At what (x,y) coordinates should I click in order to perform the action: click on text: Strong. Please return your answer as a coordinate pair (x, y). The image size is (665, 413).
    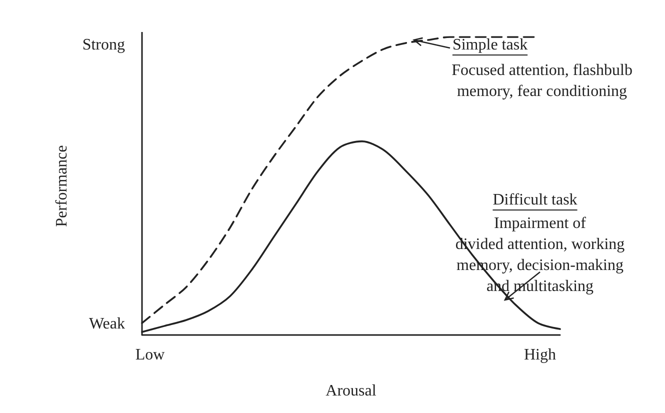
    Looking at the image, I should click on (103, 45).